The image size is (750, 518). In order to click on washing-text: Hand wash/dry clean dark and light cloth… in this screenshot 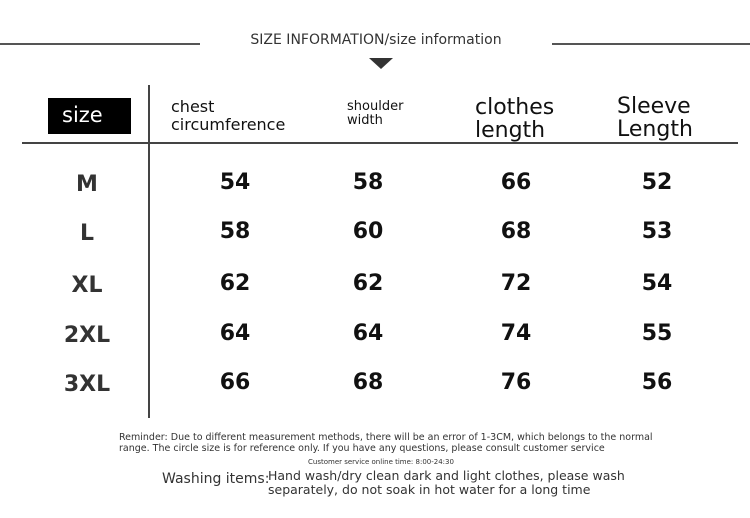, I will do `click(446, 482)`.